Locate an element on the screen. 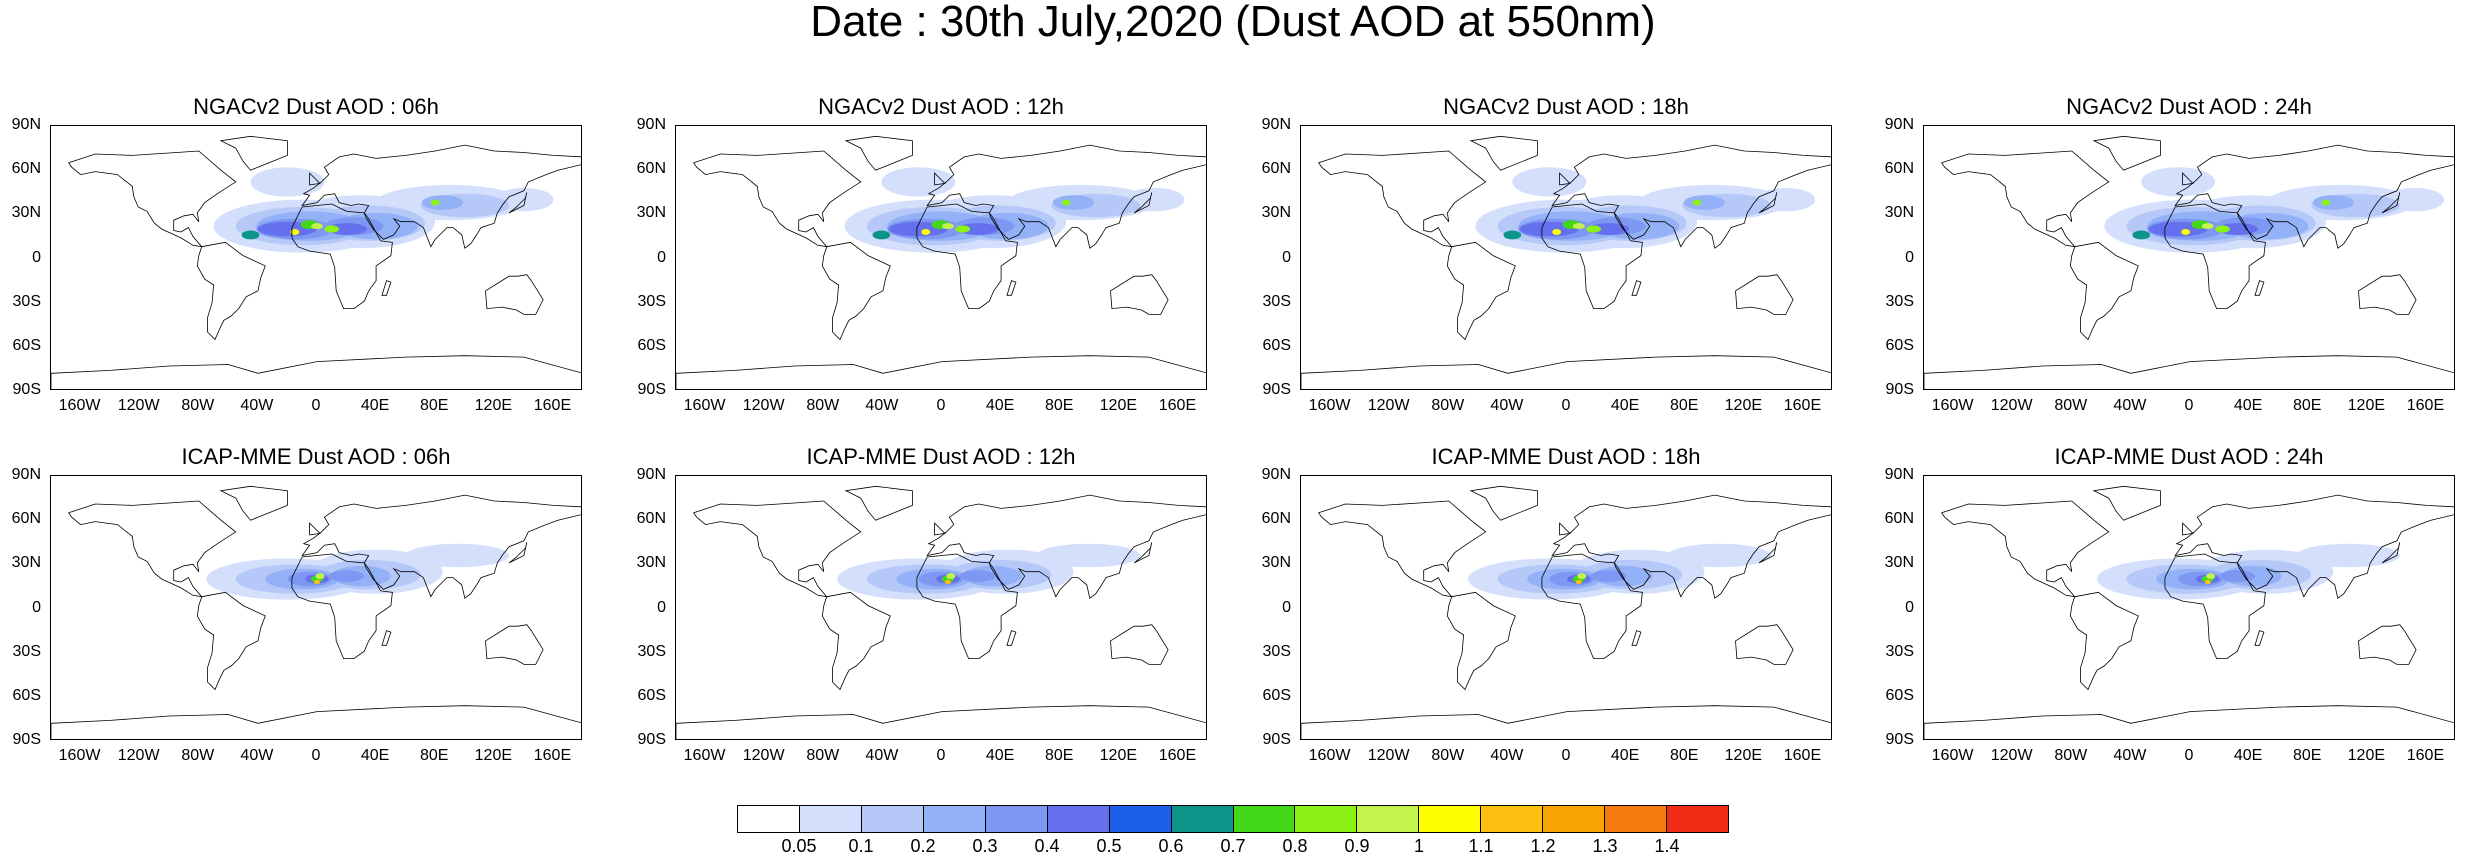 This screenshot has width=2466, height=856. panel-title: ICAP-MME Dust AOD : 06h is located at coordinates (316, 456).